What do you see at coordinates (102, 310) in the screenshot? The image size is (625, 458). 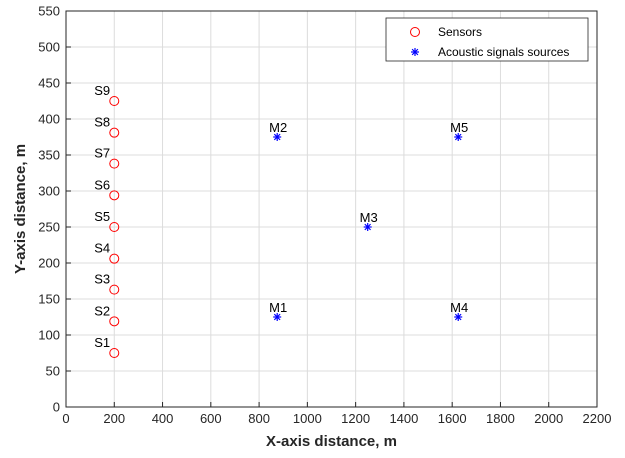 I see `sensor-label: S2` at bounding box center [102, 310].